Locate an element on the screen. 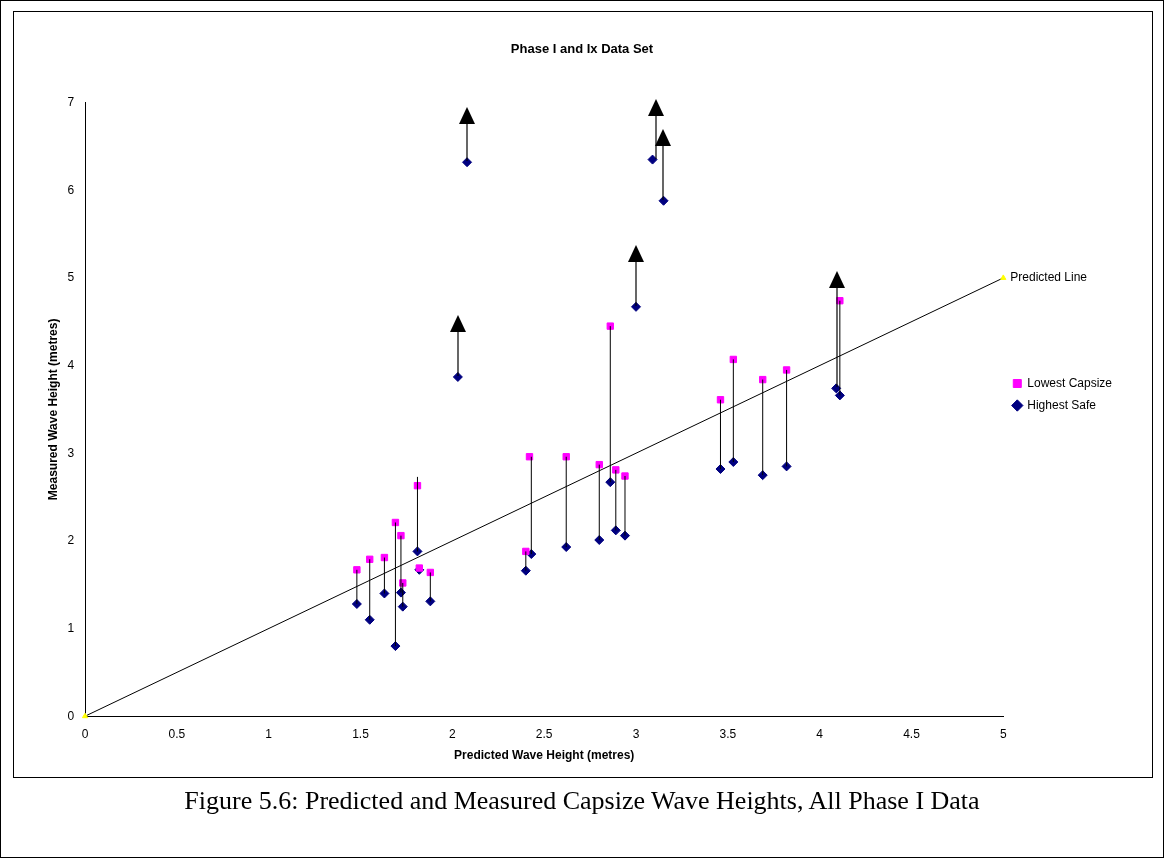  legend-label: Highest Safe is located at coordinates (1062, 404).